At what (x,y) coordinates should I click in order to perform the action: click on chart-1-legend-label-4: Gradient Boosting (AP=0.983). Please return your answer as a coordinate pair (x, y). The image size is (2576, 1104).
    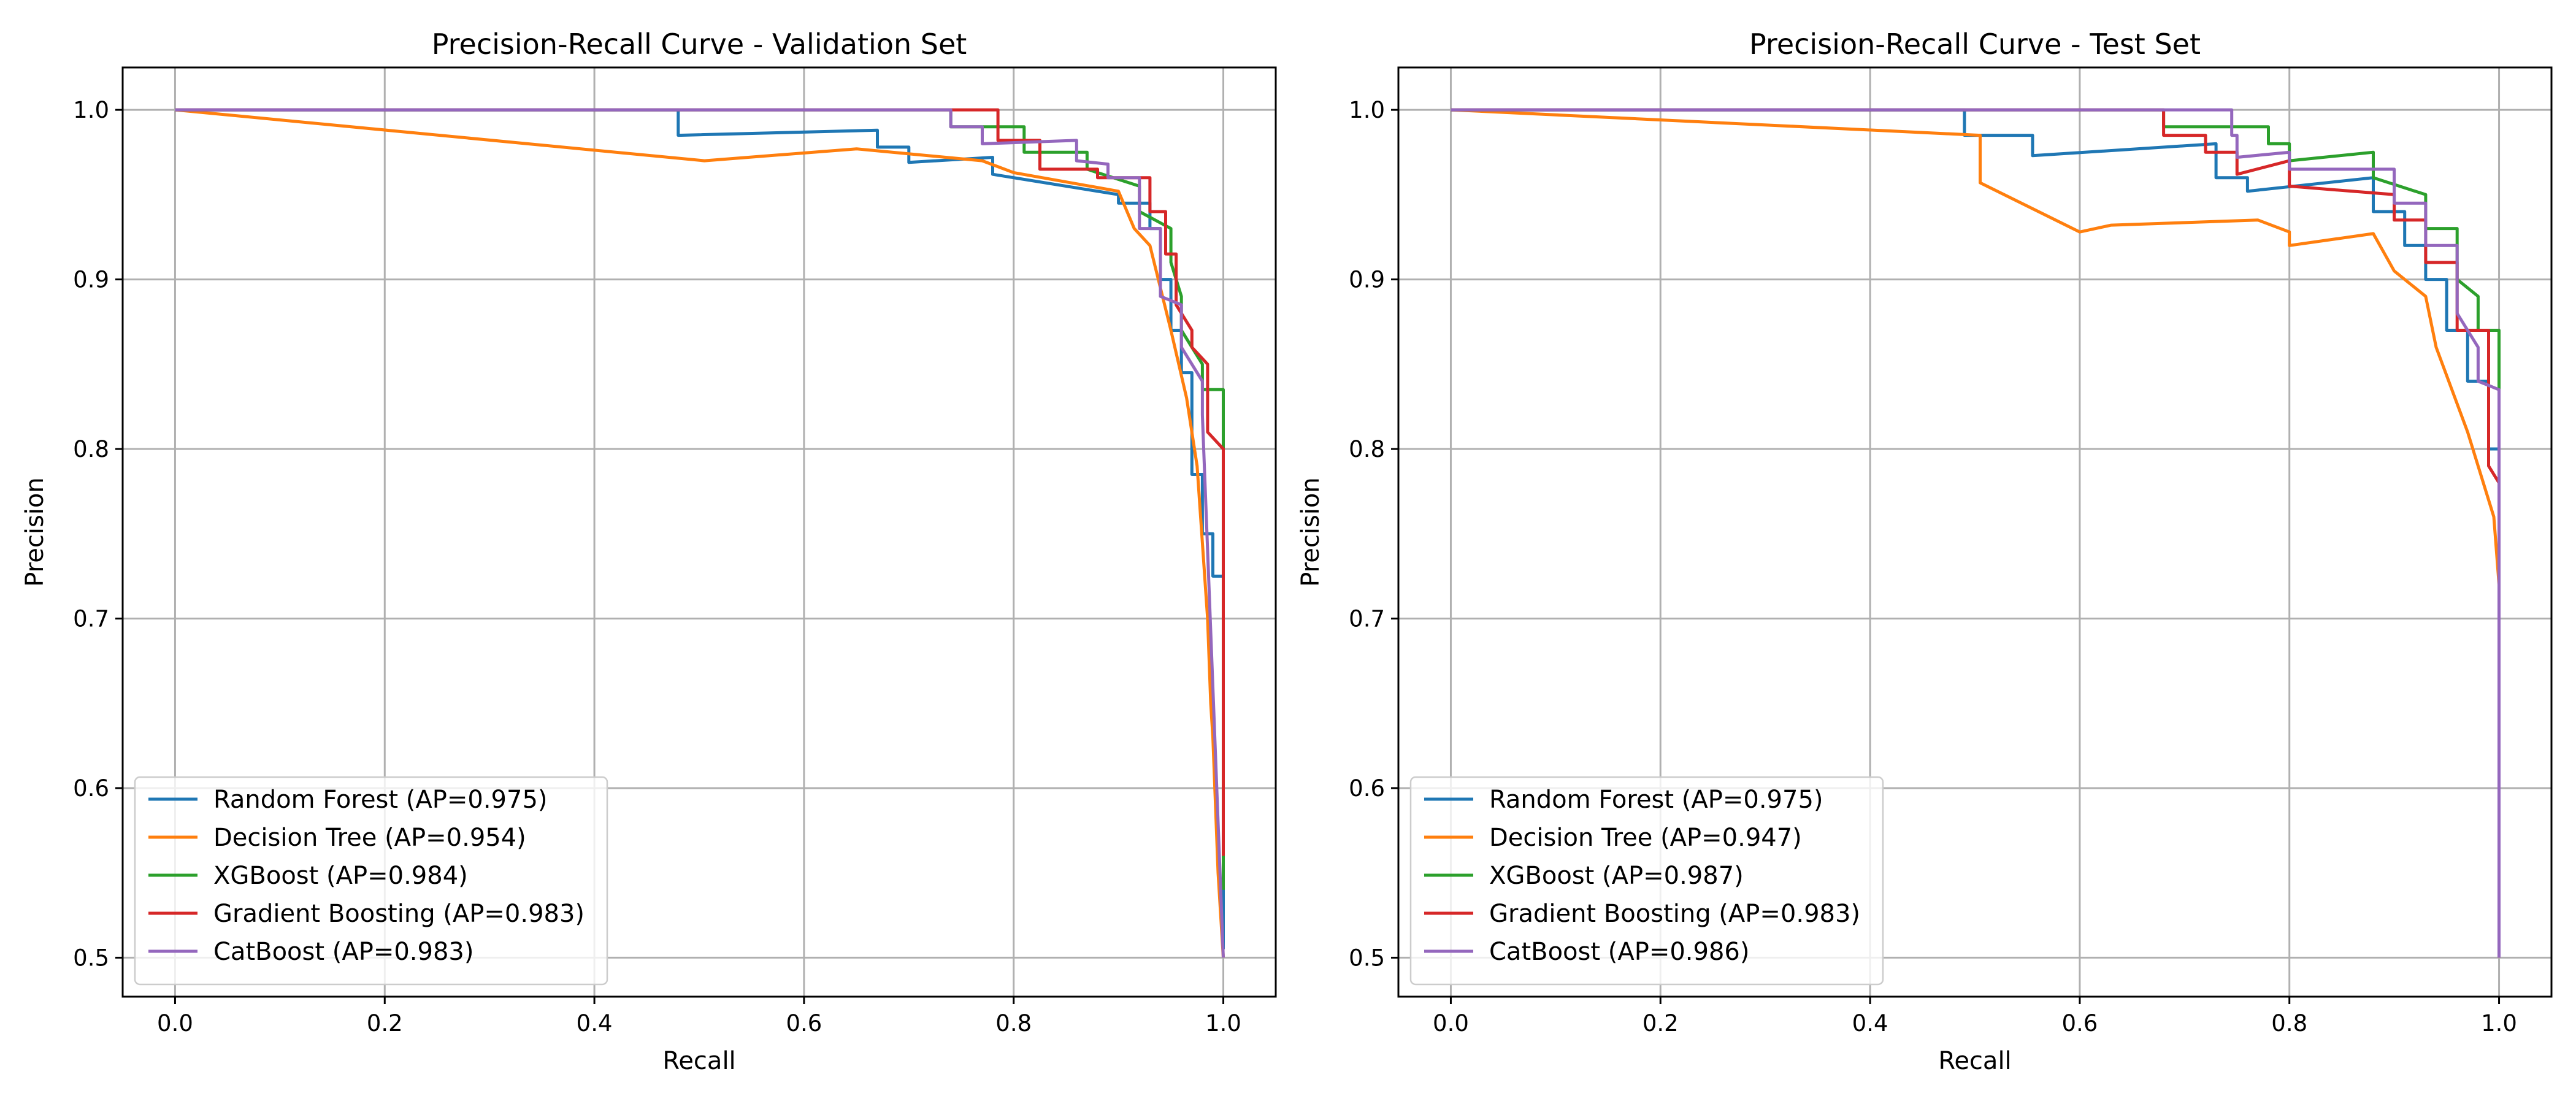
    Looking at the image, I should click on (399, 914).